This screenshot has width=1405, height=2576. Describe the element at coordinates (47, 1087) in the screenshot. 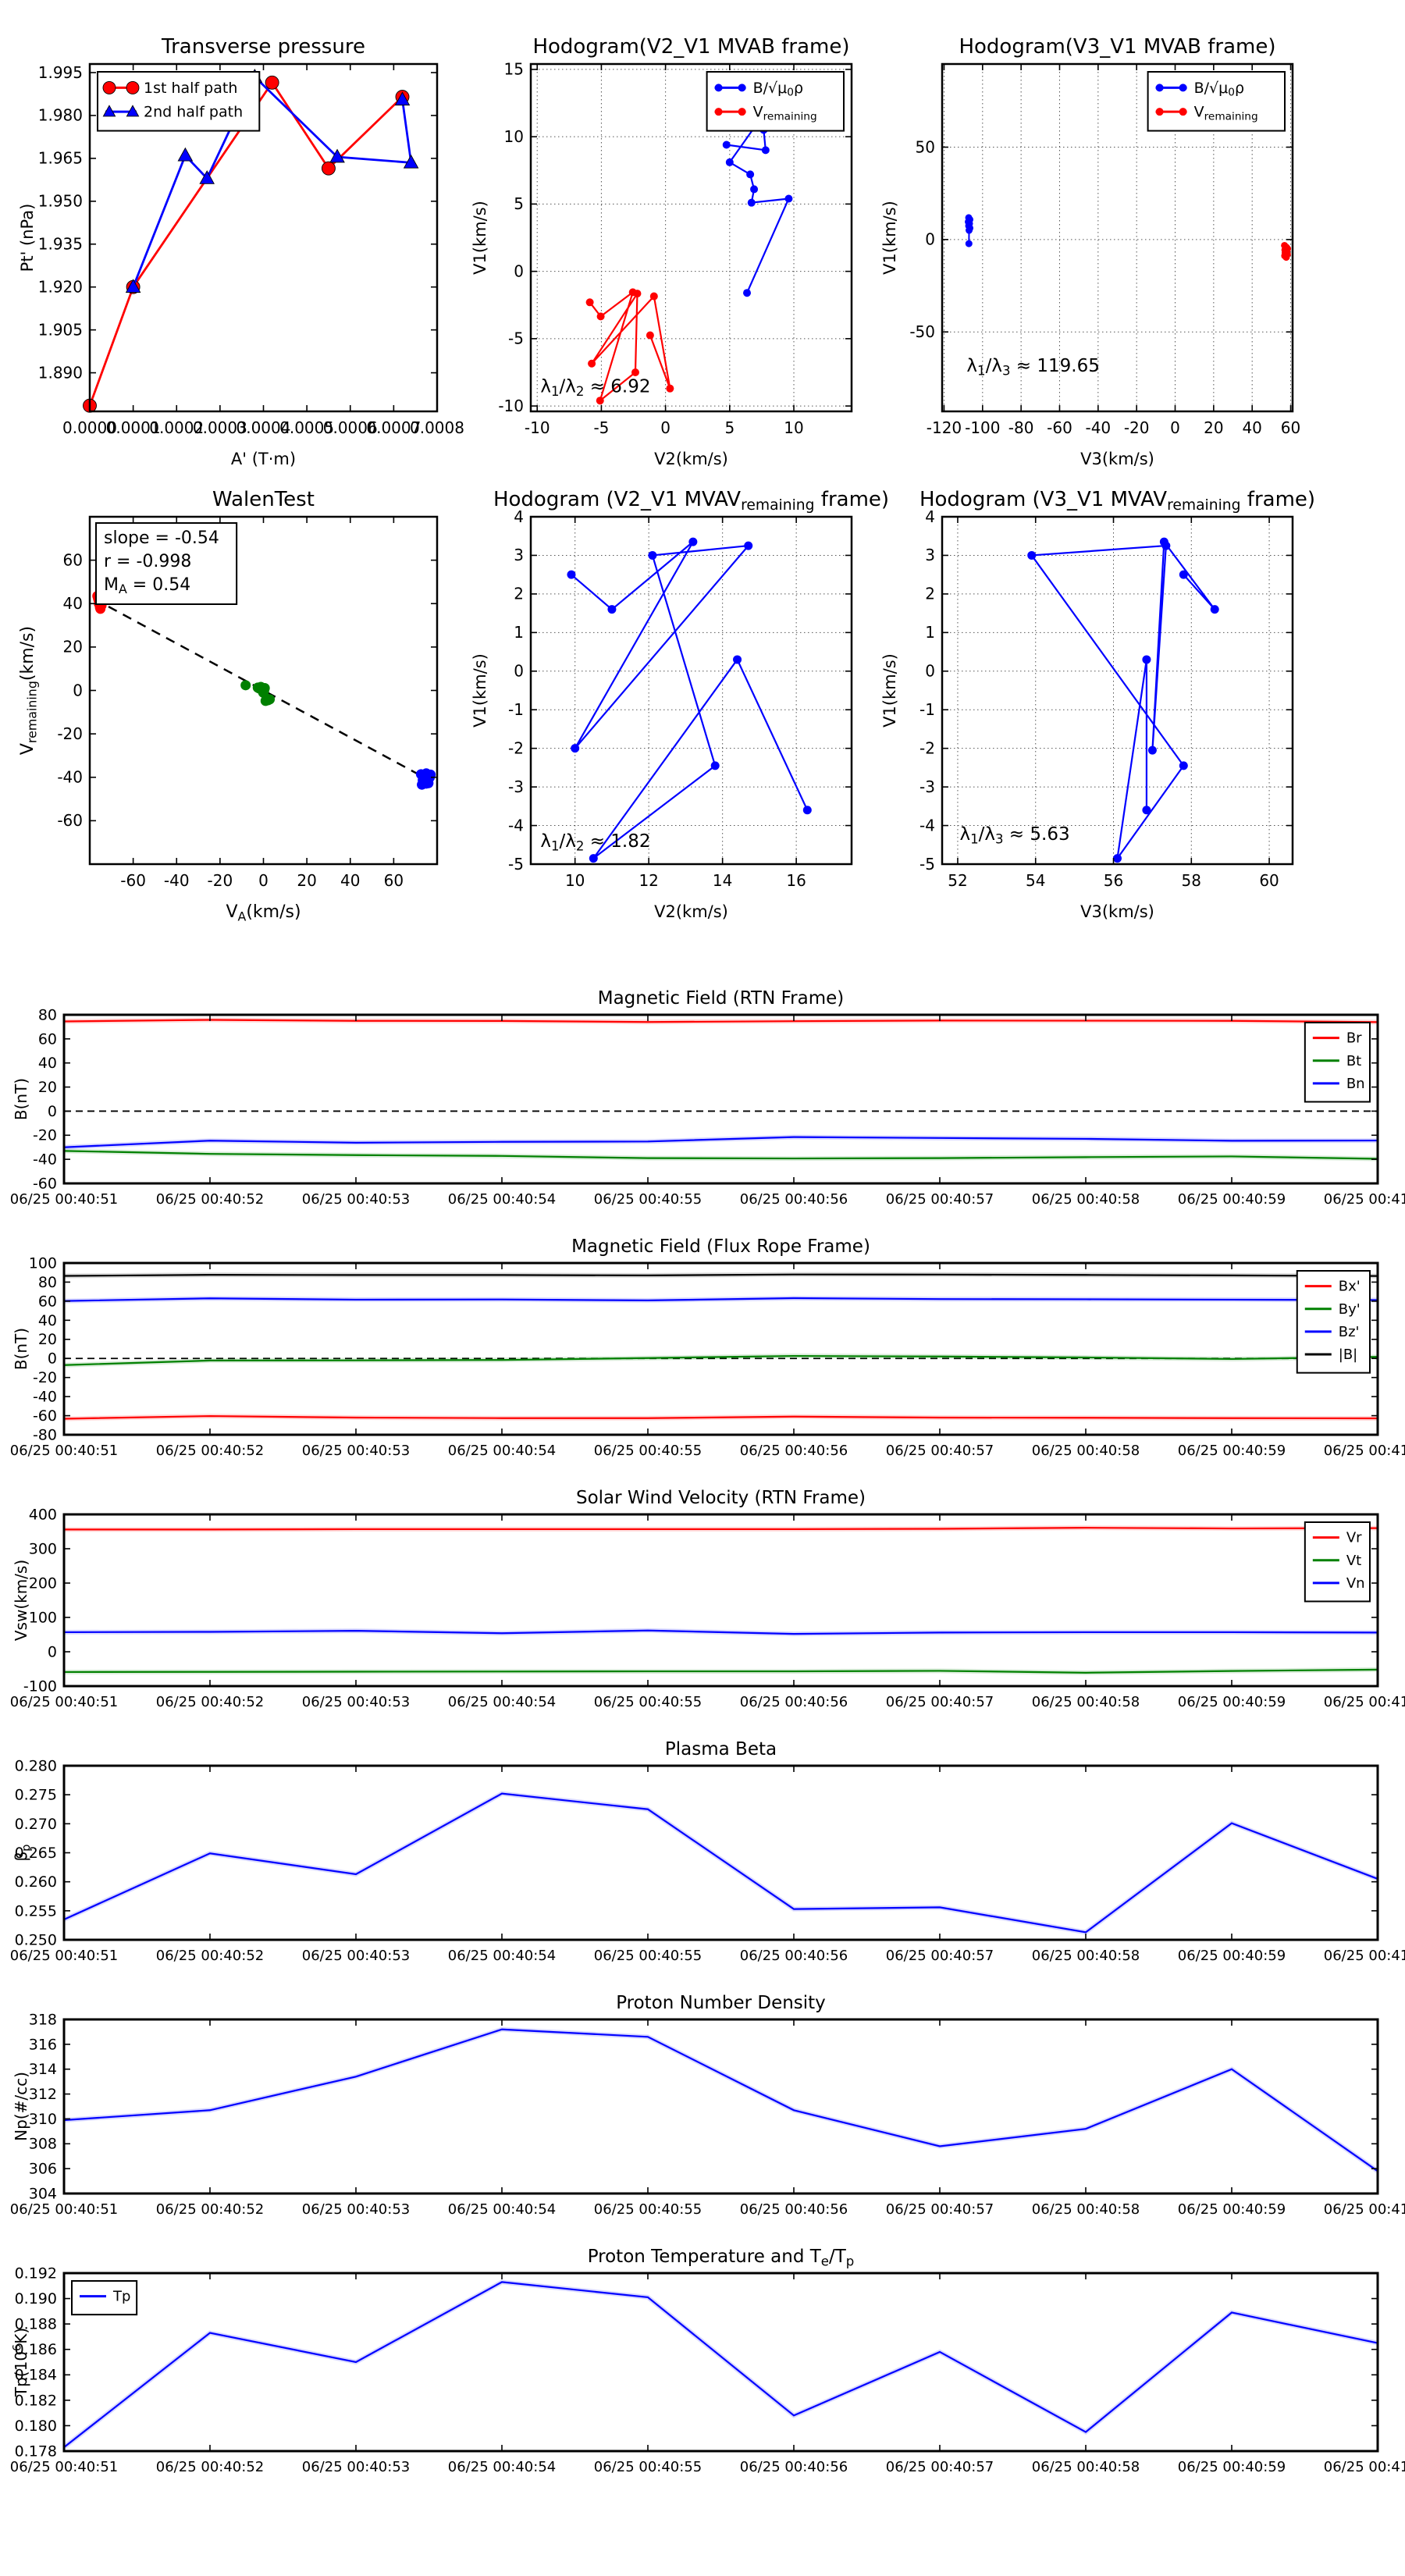

I see `y-tick-label: 20` at that location.